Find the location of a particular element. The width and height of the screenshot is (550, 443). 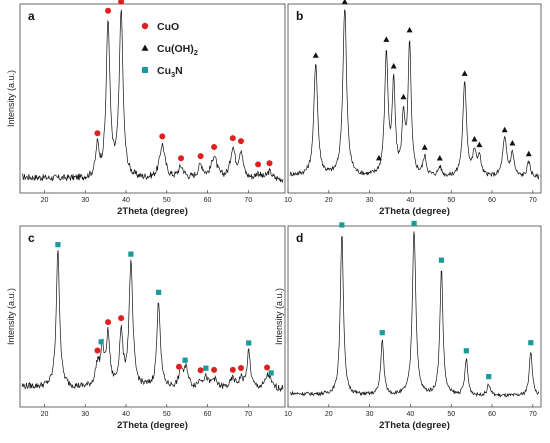

legend-label: CuO is located at coordinates (168, 27).